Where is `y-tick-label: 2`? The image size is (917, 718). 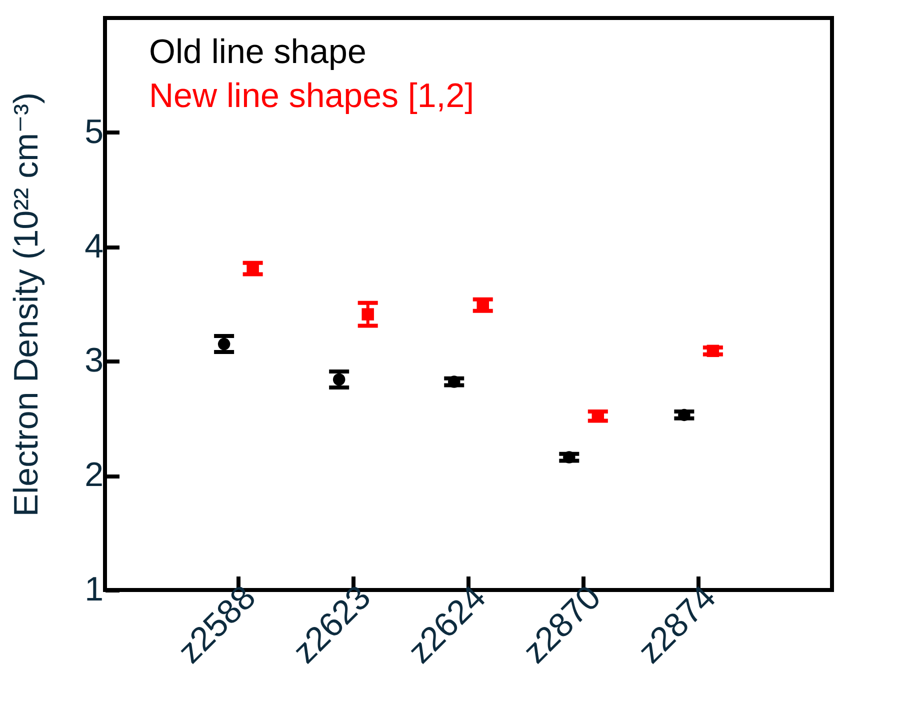
y-tick-label: 2 is located at coordinates (94, 475).